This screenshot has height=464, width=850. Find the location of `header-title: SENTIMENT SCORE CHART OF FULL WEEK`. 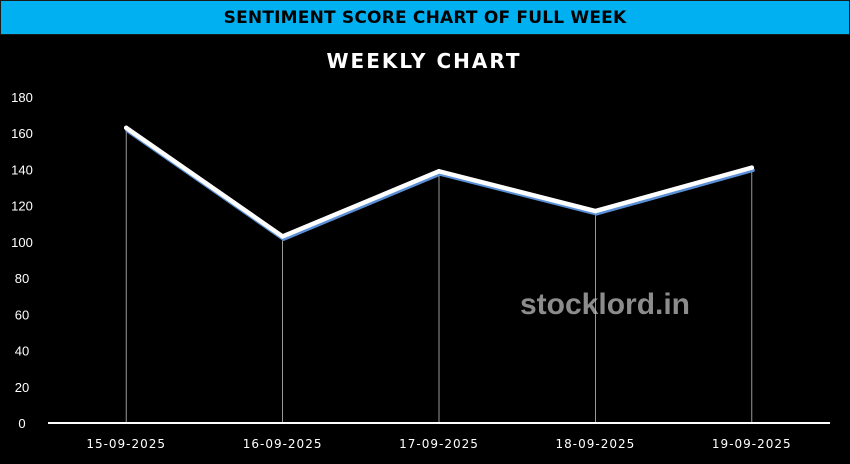

header-title: SENTIMENT SCORE CHART OF FULL WEEK is located at coordinates (425, 17).